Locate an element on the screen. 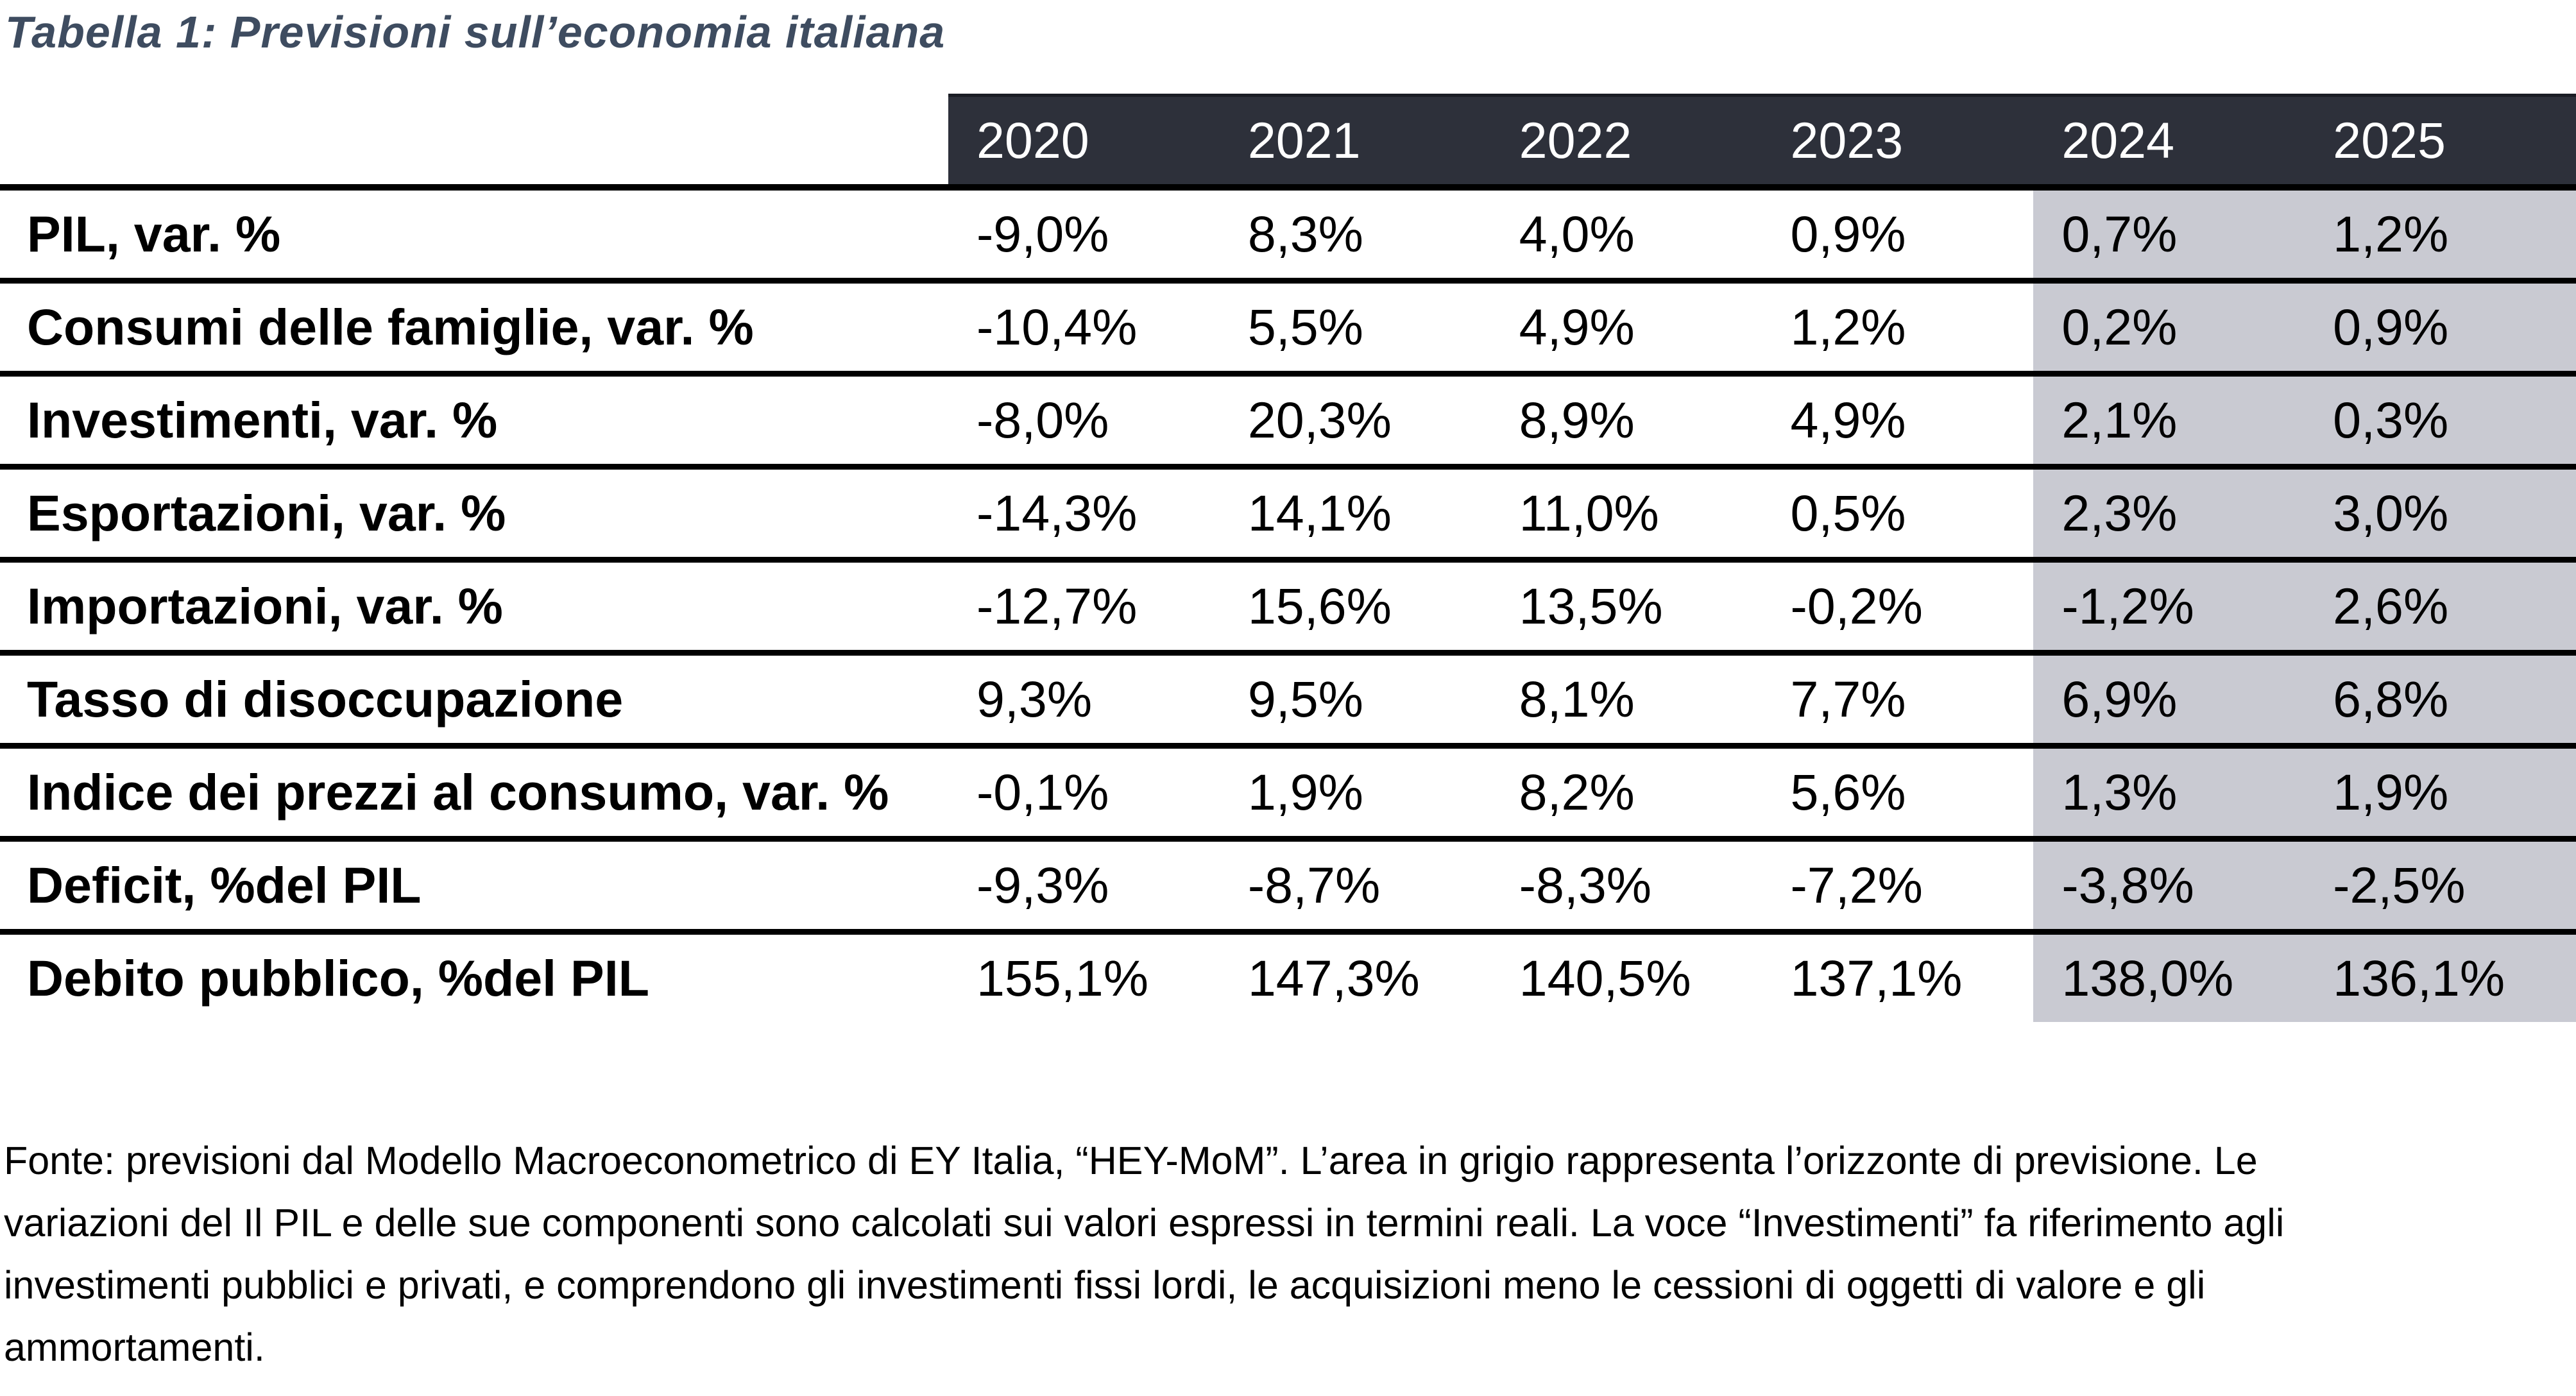 This screenshot has width=2576, height=1396. row-label: Tasso di disoccupazione is located at coordinates (474, 700).